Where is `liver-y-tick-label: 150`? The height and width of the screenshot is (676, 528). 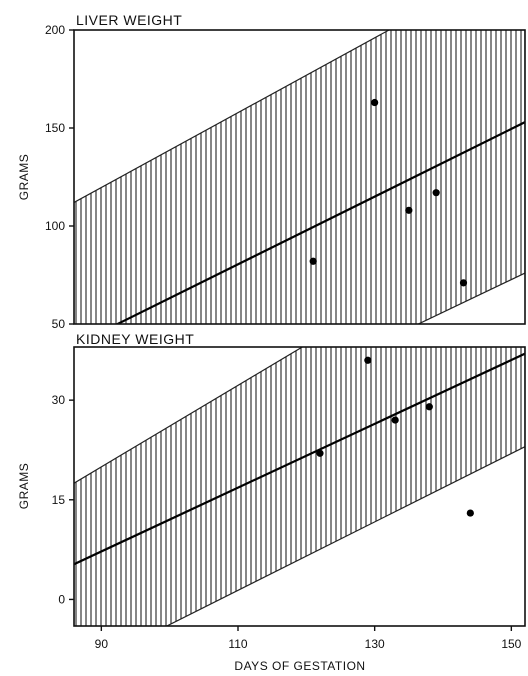 liver-y-tick-label: 150 is located at coordinates (55, 128).